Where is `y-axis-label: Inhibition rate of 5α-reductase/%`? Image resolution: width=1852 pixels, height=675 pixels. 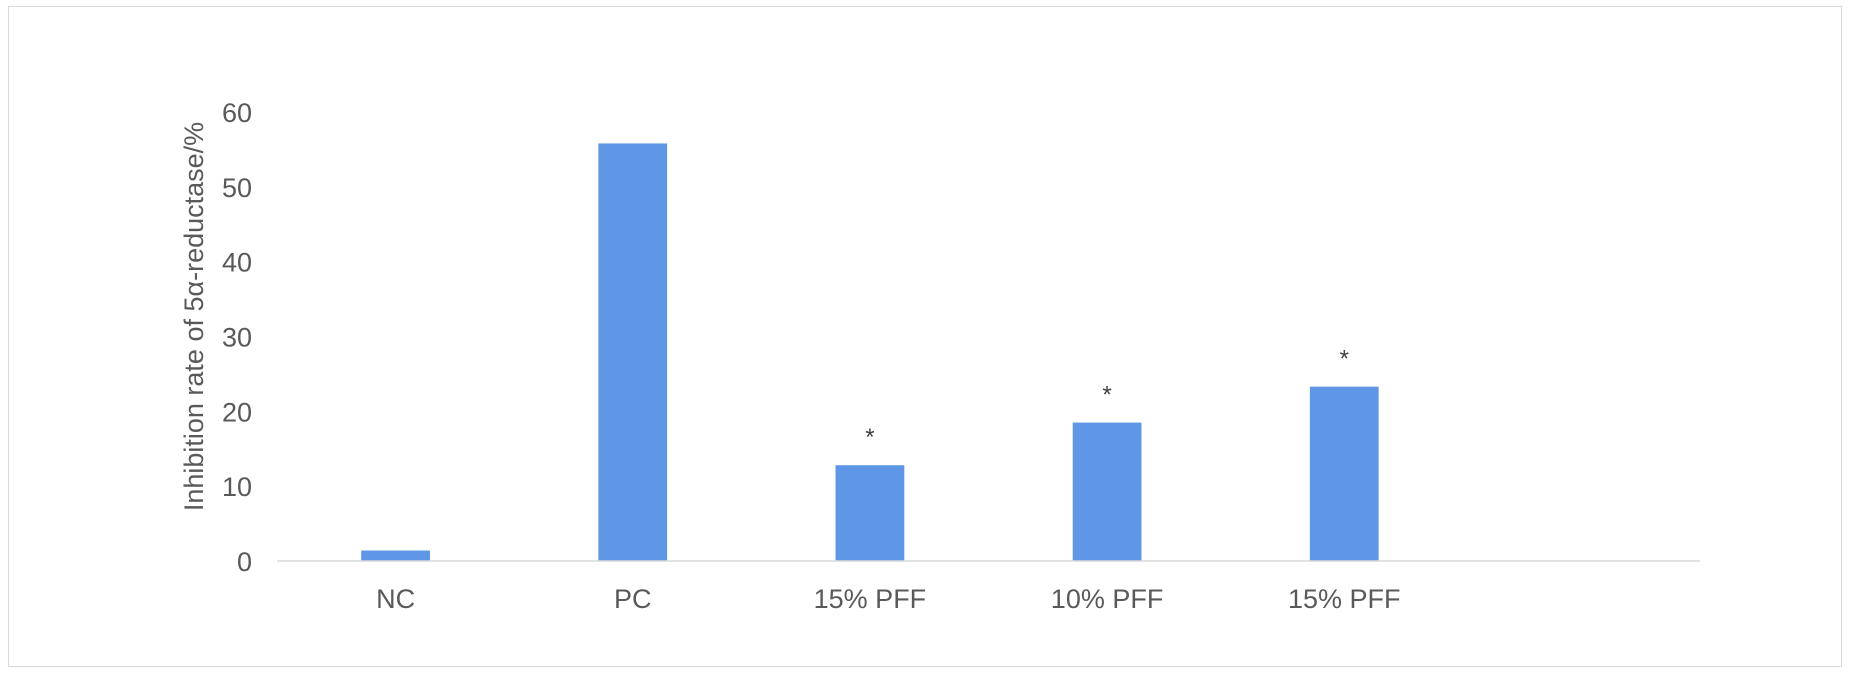 y-axis-label: Inhibition rate of 5α-reductase/% is located at coordinates (194, 316).